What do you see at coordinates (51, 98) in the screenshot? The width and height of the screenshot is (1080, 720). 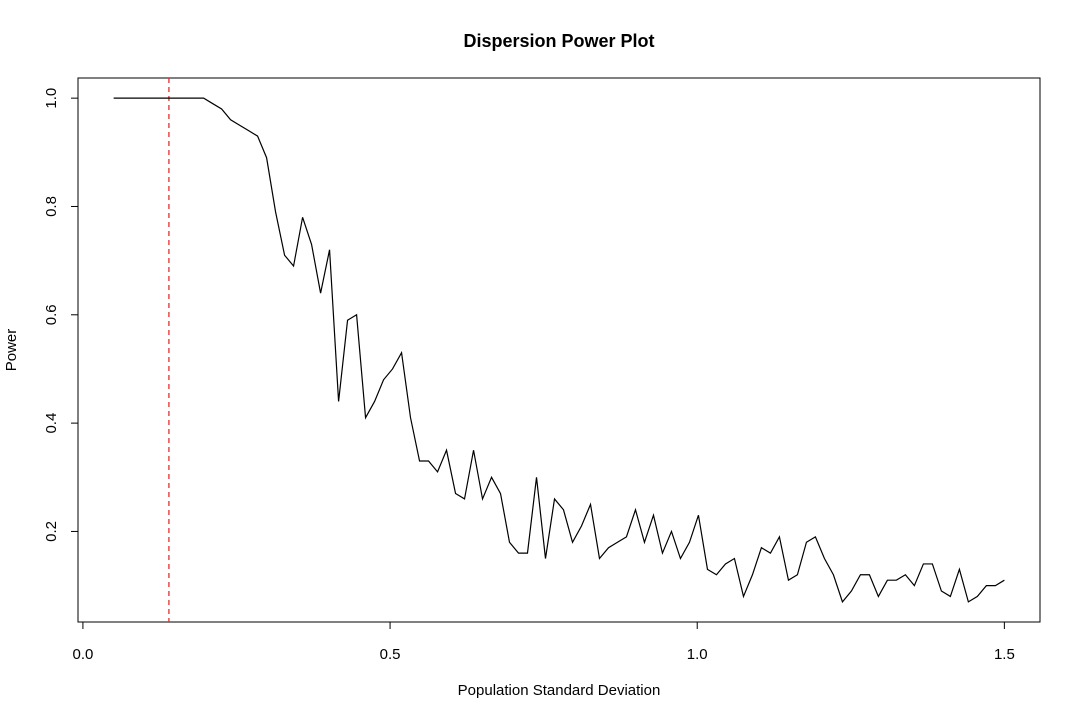 I see `y-tick-label: 1.0` at bounding box center [51, 98].